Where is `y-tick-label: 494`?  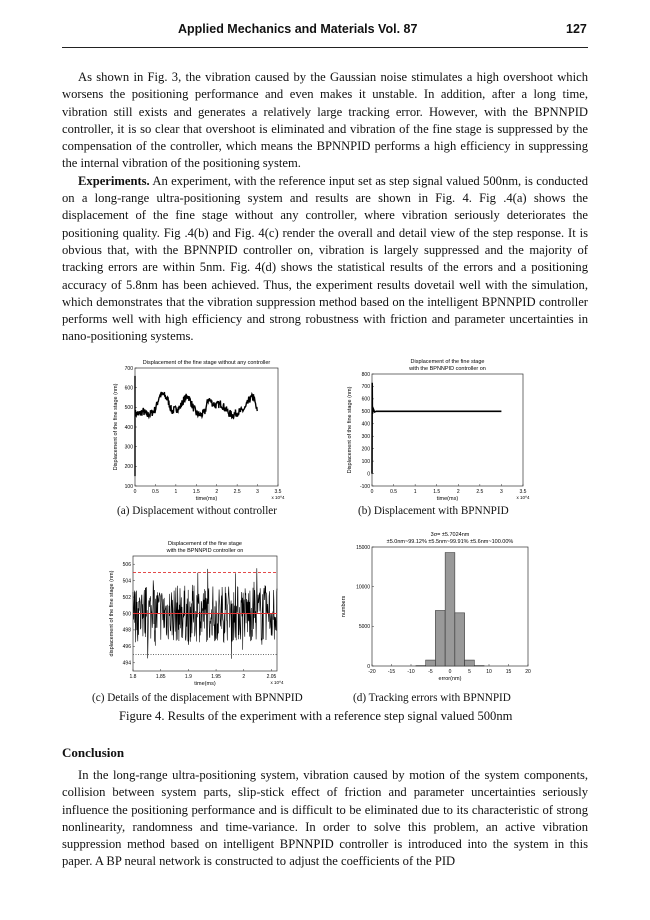 y-tick-label: 494 is located at coordinates (127, 664).